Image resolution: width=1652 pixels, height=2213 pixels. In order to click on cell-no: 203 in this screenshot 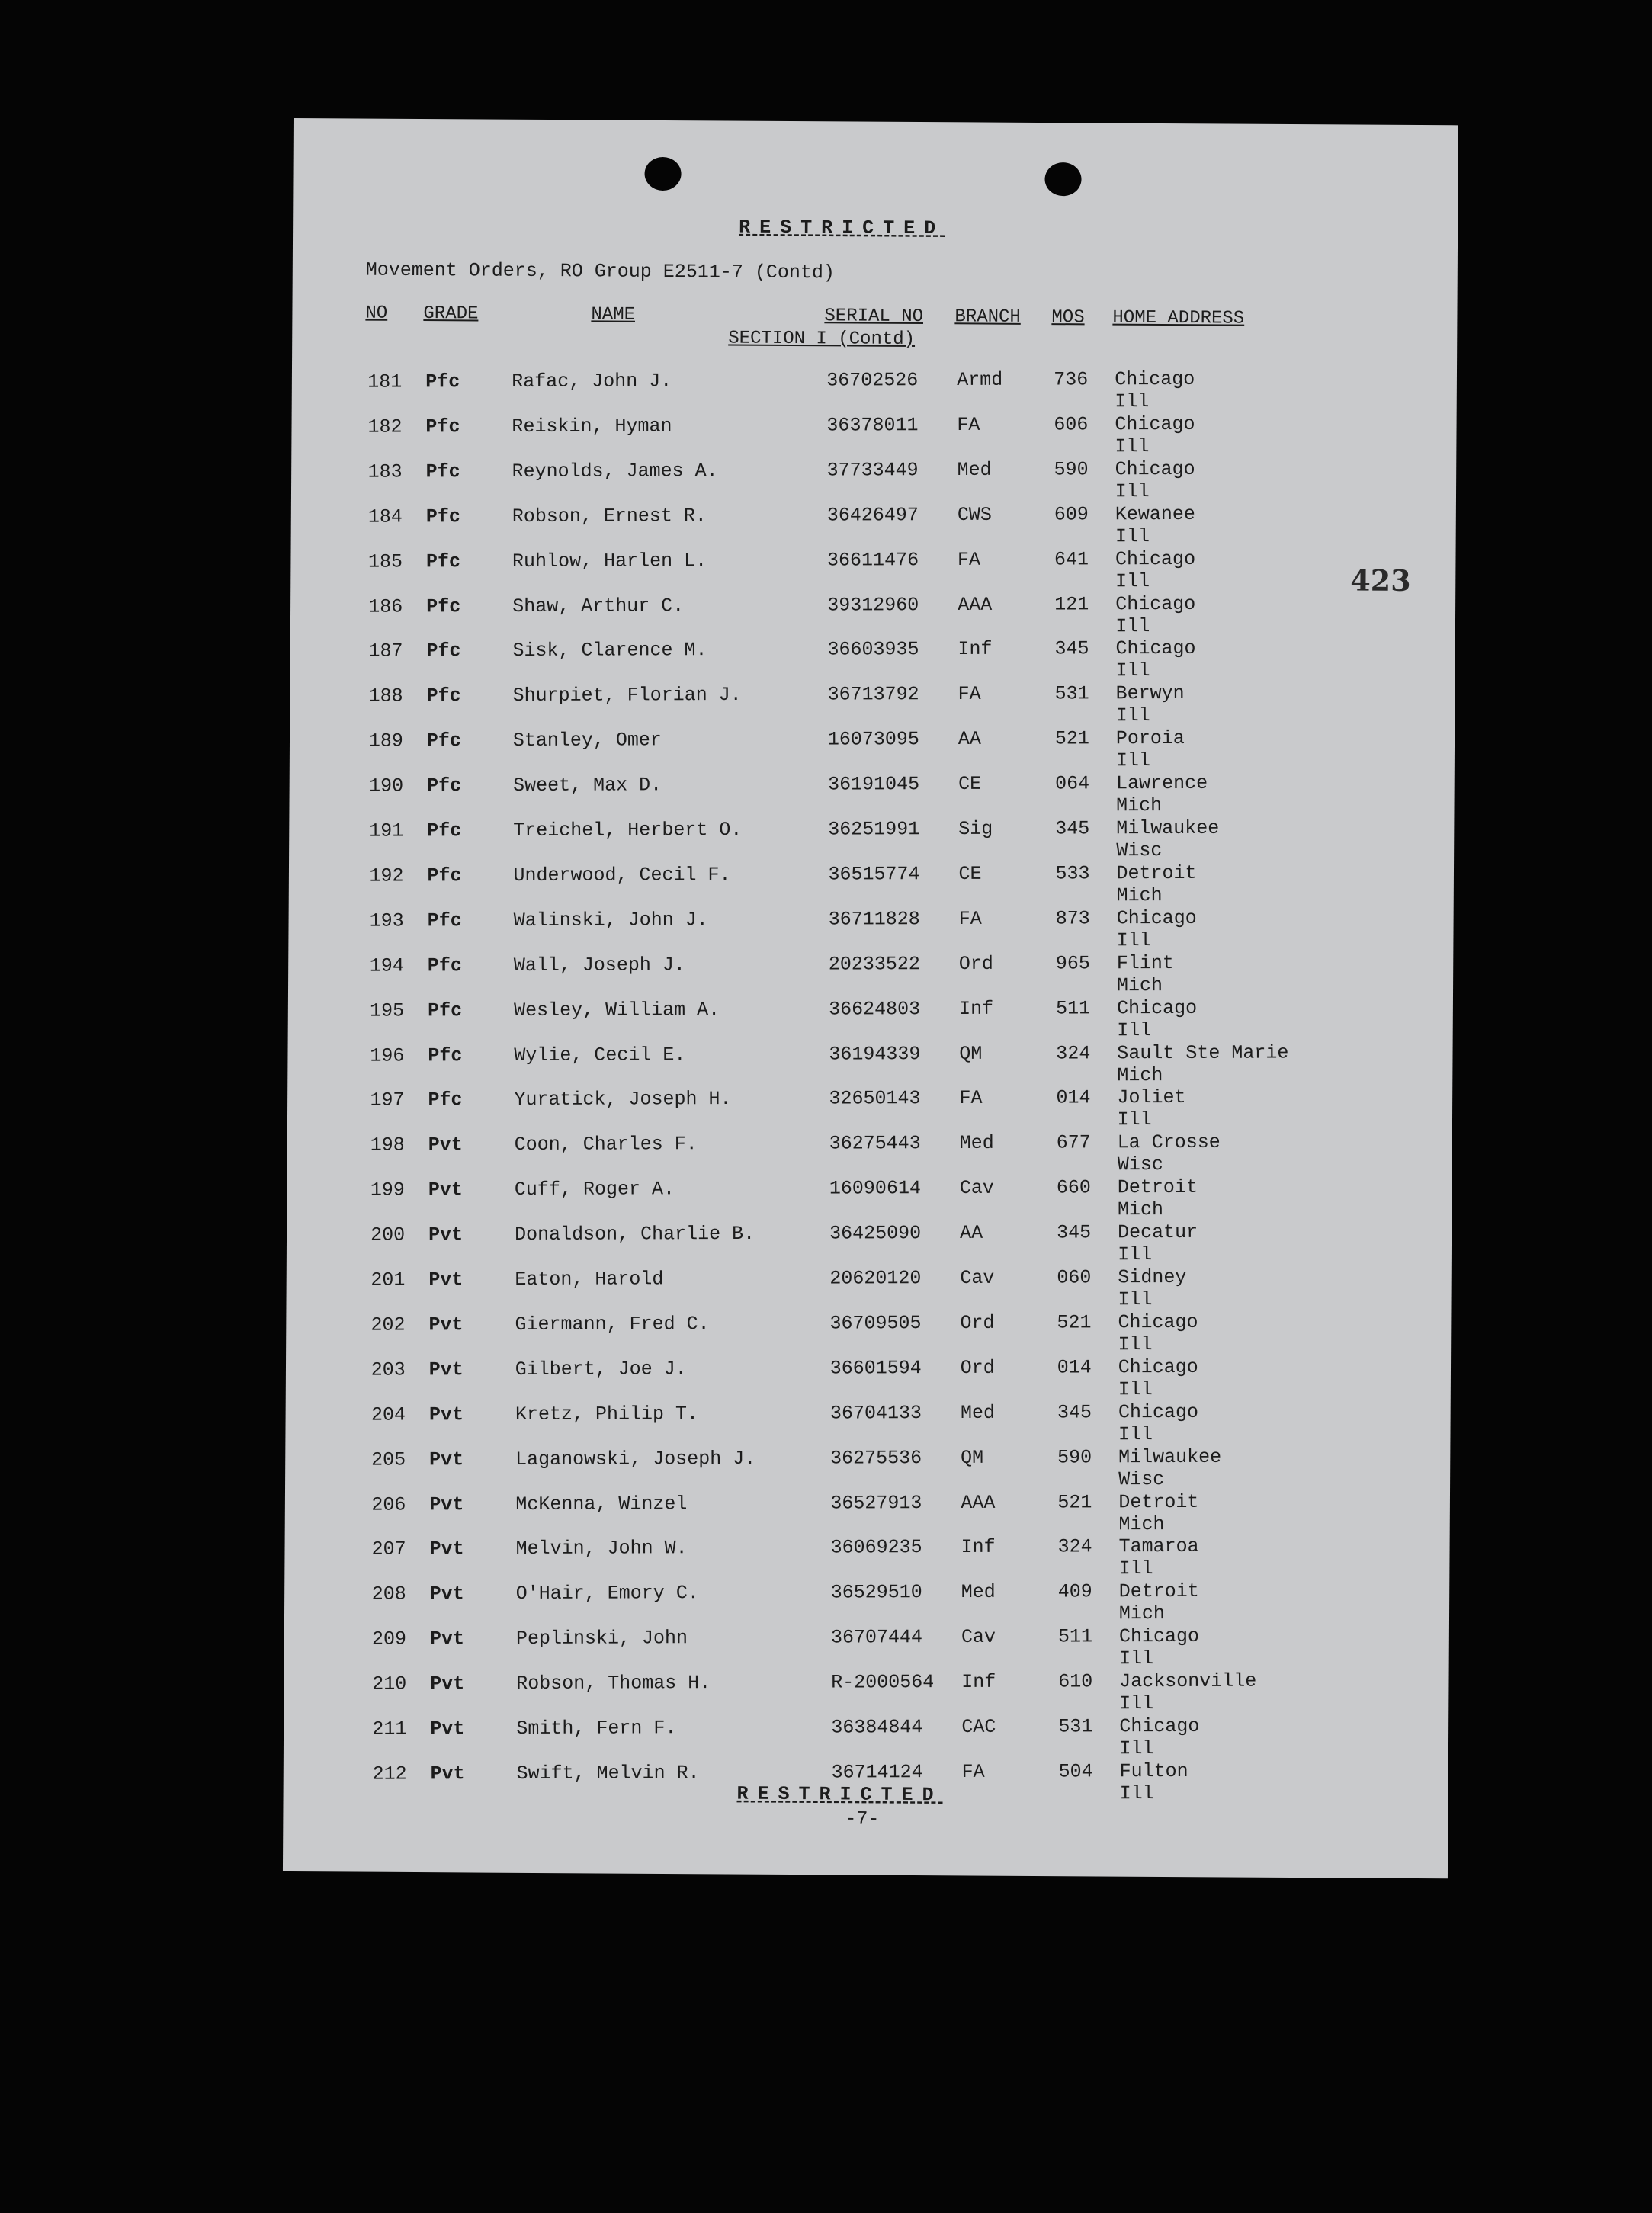, I will do `click(388, 1369)`.